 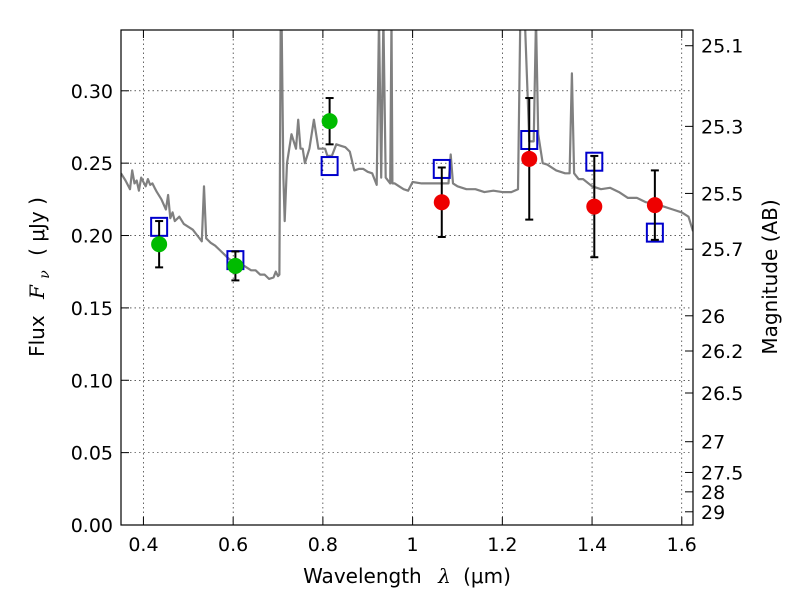 I want to click on right-axis-label: Magnitude (AB), so click(x=770, y=276).